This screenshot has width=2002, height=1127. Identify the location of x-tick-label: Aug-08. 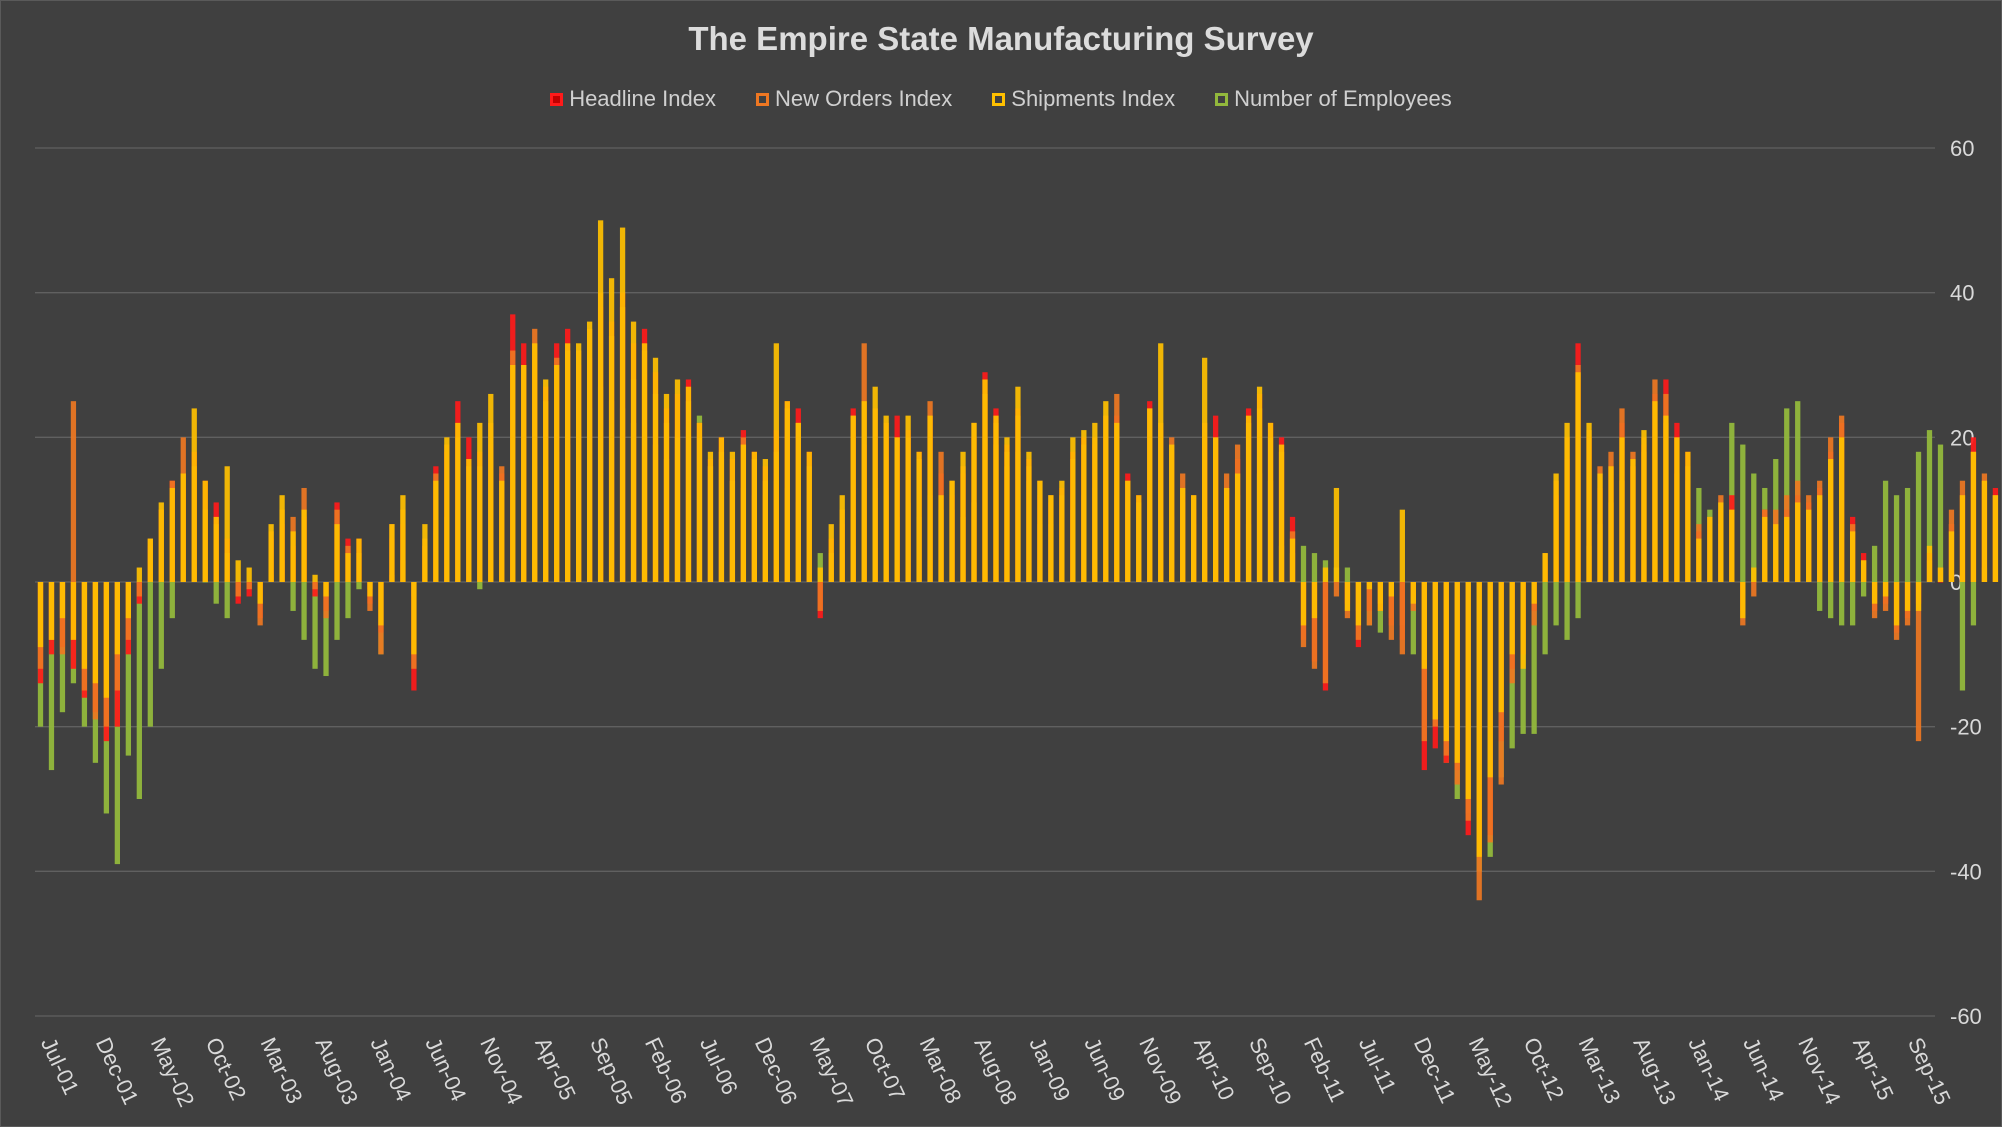
(995, 1071).